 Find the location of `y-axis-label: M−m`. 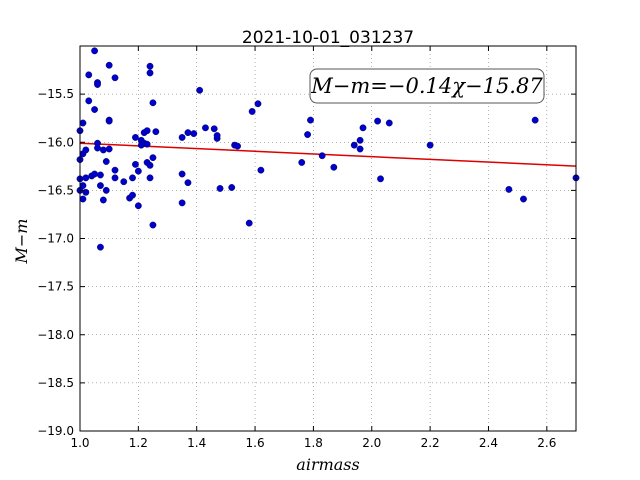

y-axis-label: M−m is located at coordinates (21, 242).